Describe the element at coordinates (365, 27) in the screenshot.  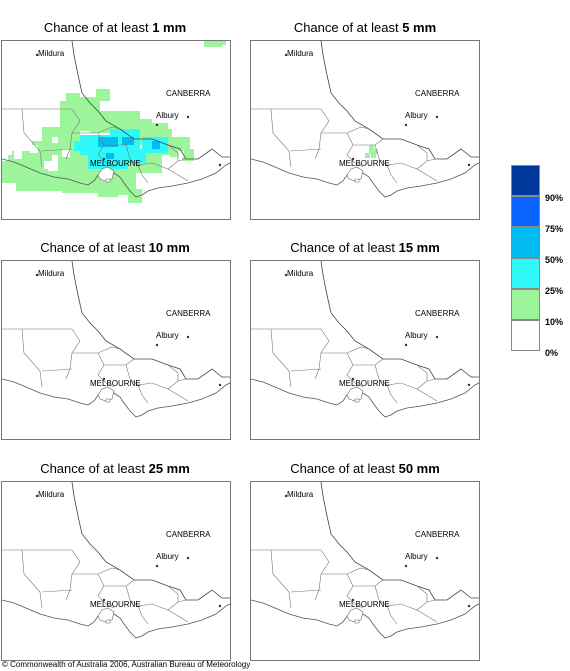
I see `panel-title-5mm: Chance of at least 5 mm` at that location.